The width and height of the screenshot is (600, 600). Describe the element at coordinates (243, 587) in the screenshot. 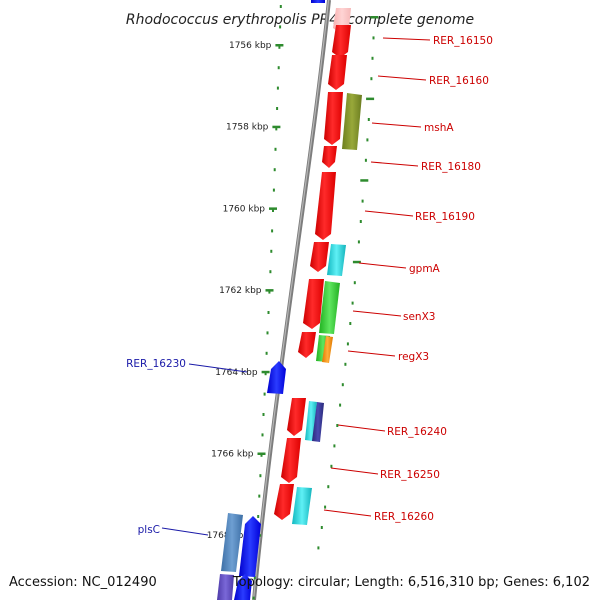

I see `gene-arrow-bottom-blue` at that location.